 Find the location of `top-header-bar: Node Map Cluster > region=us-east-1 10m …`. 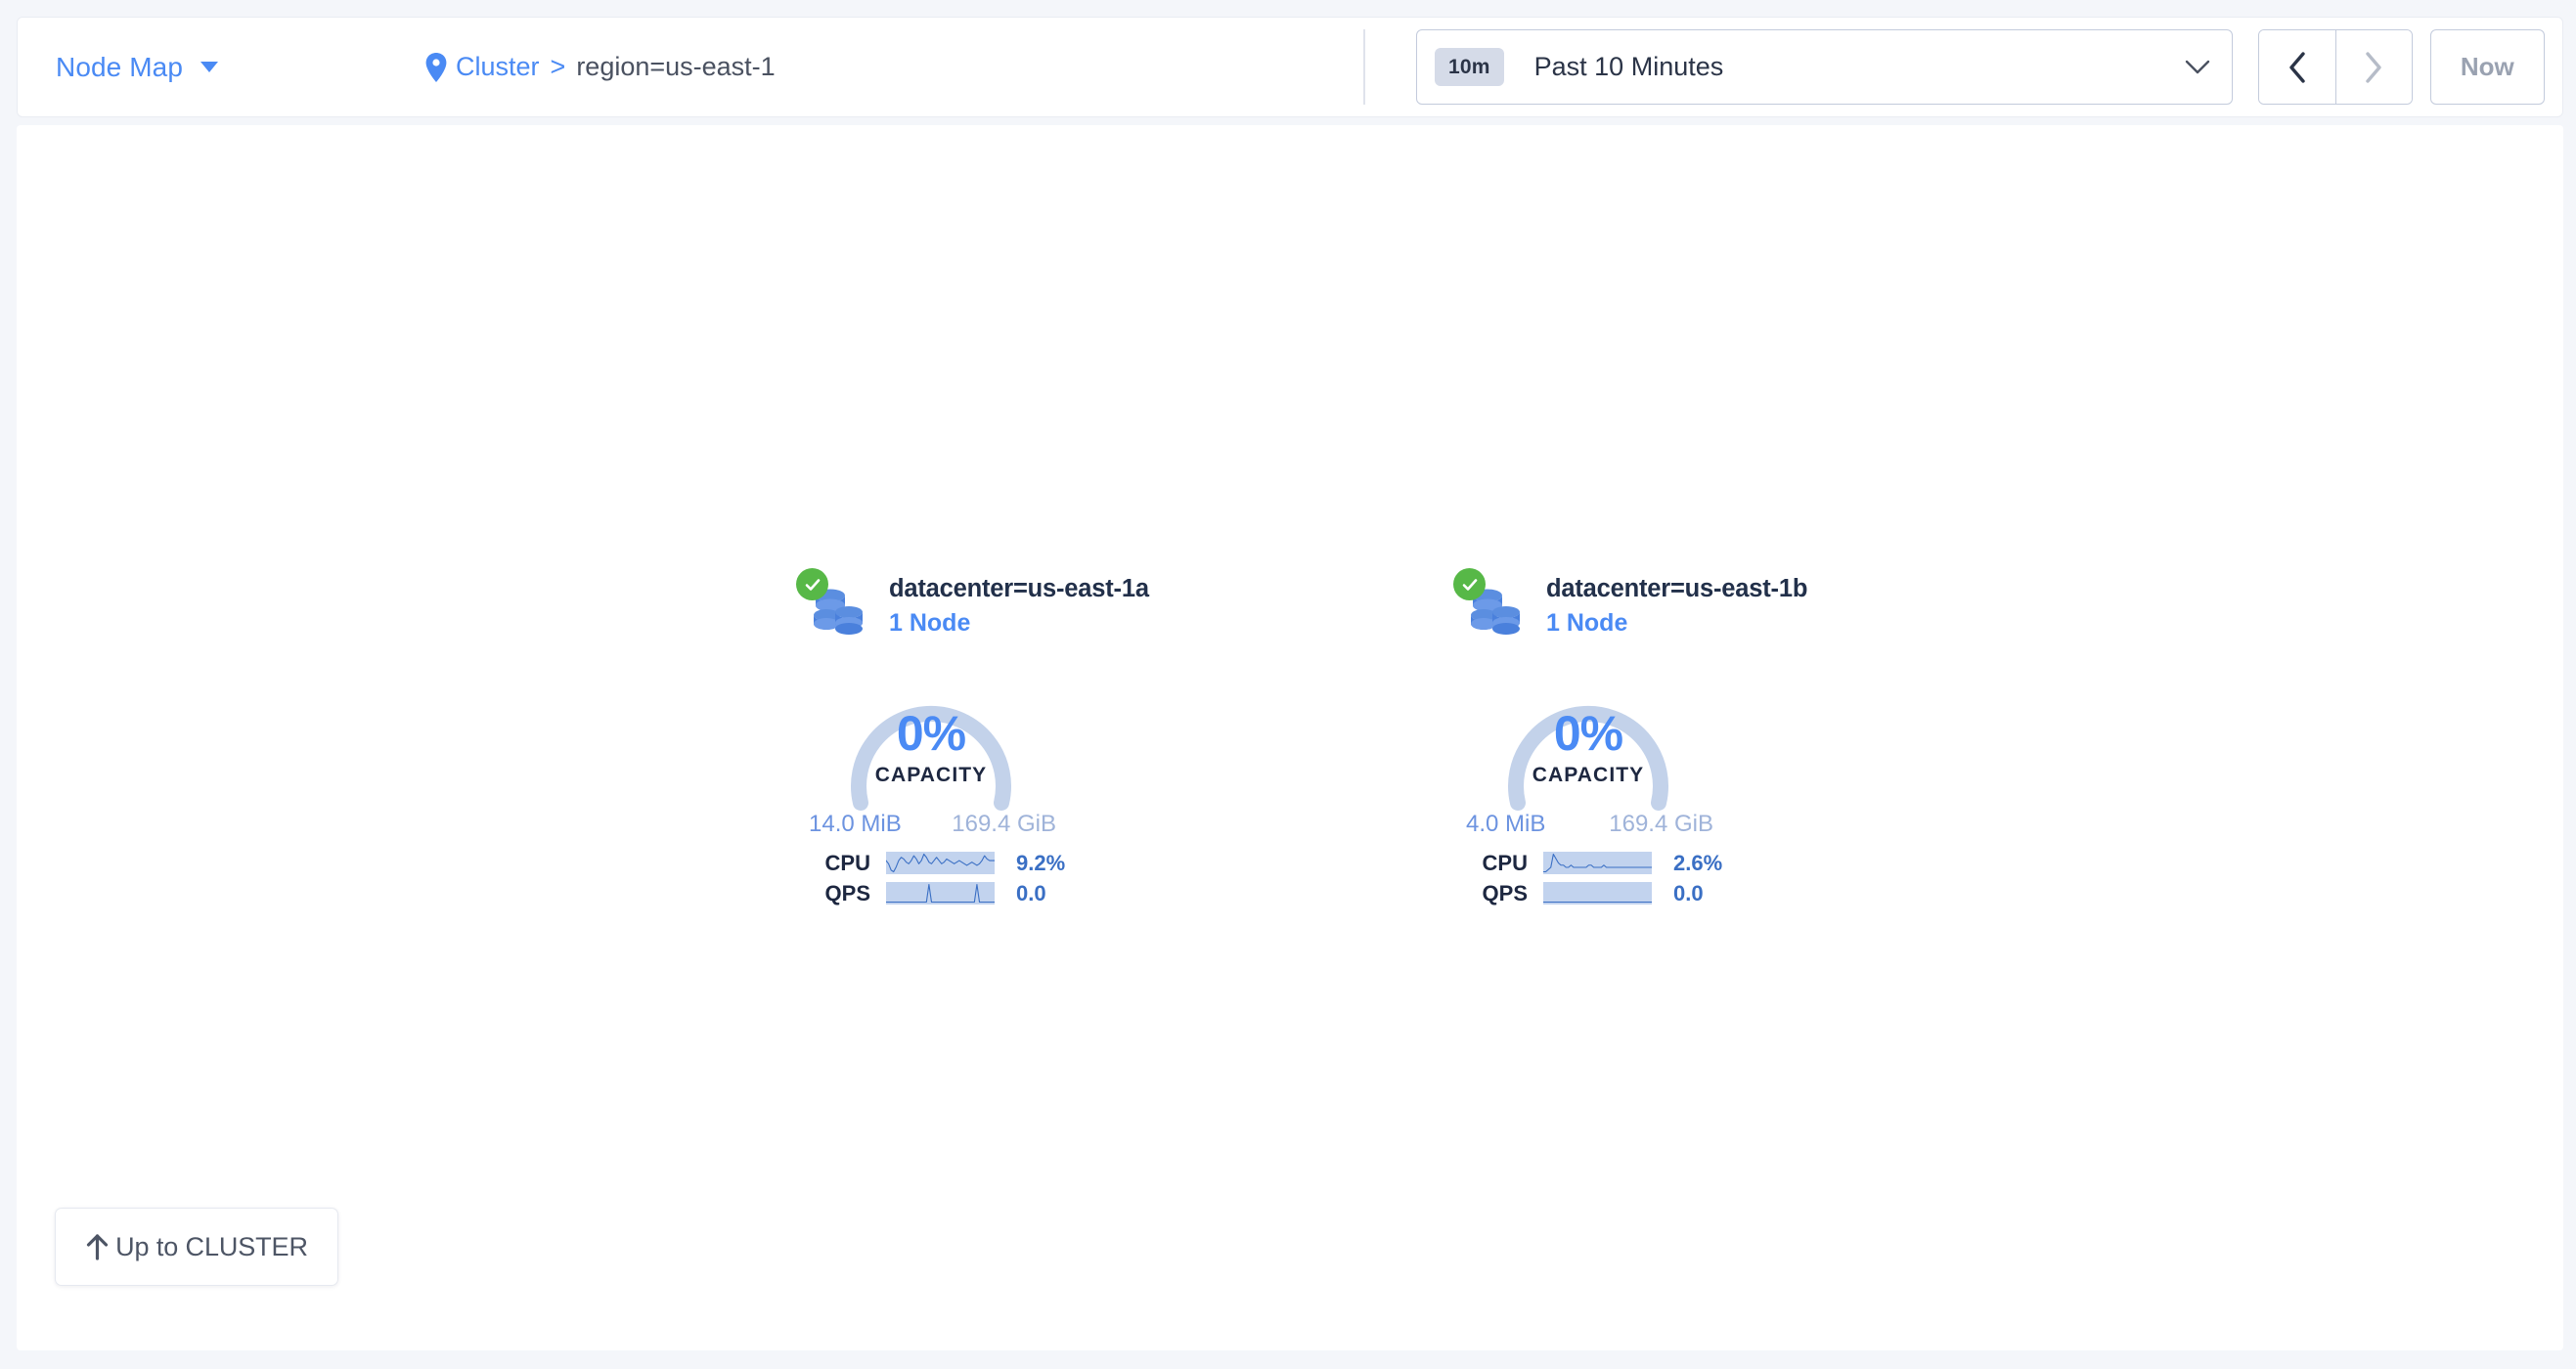

top-header-bar: Node Map Cluster > region=us-east-1 10m … is located at coordinates (1290, 67).